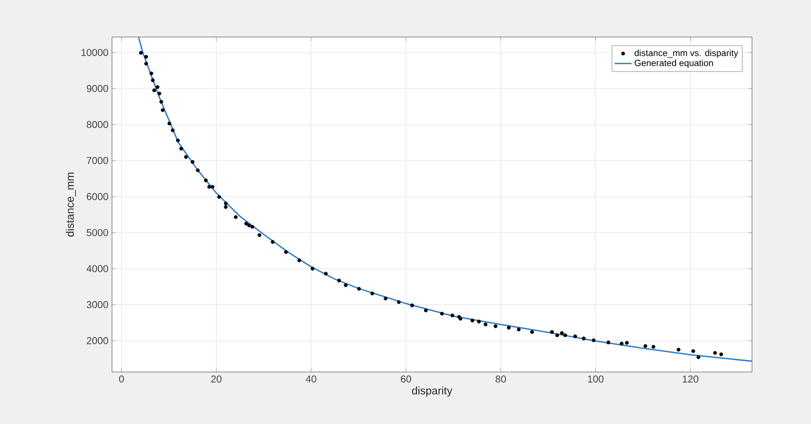 This screenshot has width=811, height=424. Describe the element at coordinates (97, 268) in the screenshot. I see `y-tick-label: 4000` at that location.